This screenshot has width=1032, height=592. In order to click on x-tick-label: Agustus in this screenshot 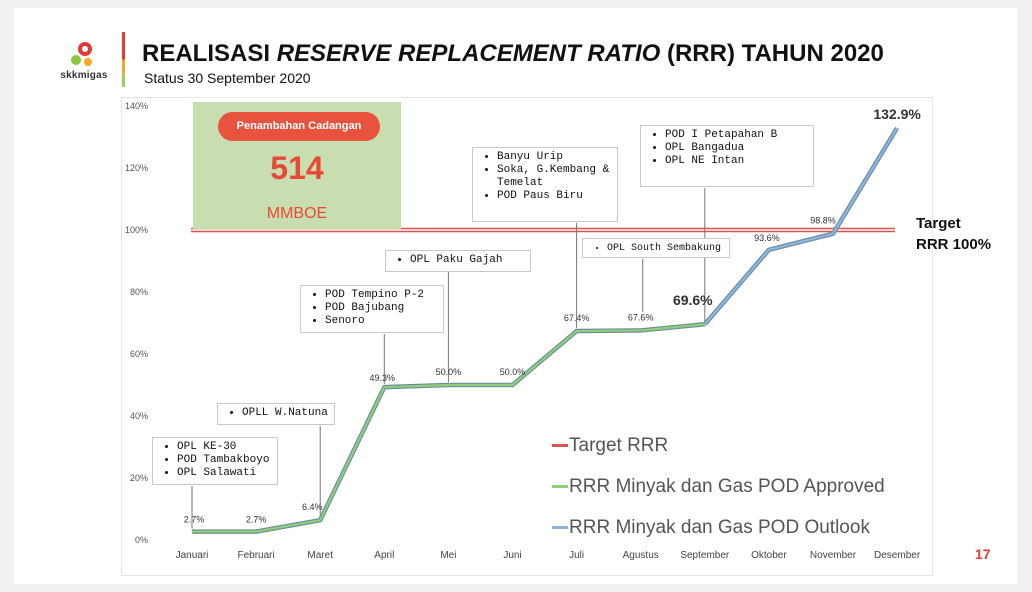, I will do `click(641, 555)`.